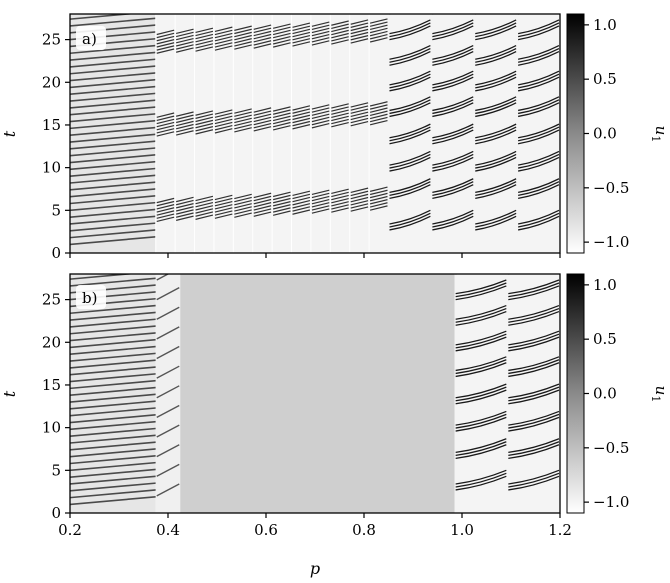 Image resolution: width=670 pixels, height=583 pixels. What do you see at coordinates (575, 133) in the screenshot?
I see `colorbar-a-gradient` at bounding box center [575, 133].